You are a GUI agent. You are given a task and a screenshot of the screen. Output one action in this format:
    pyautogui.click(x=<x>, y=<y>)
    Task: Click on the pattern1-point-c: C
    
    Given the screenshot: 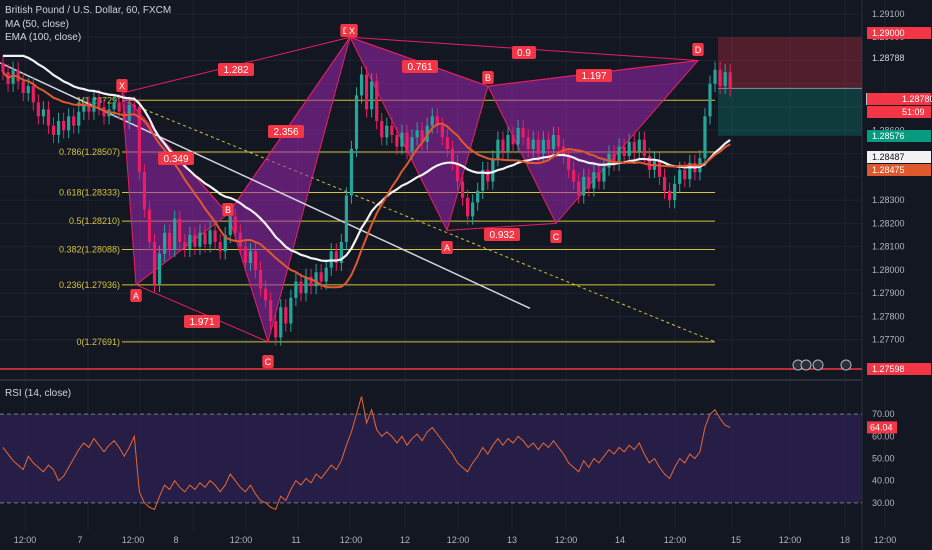 What is the action you would take?
    pyautogui.click(x=268, y=362)
    